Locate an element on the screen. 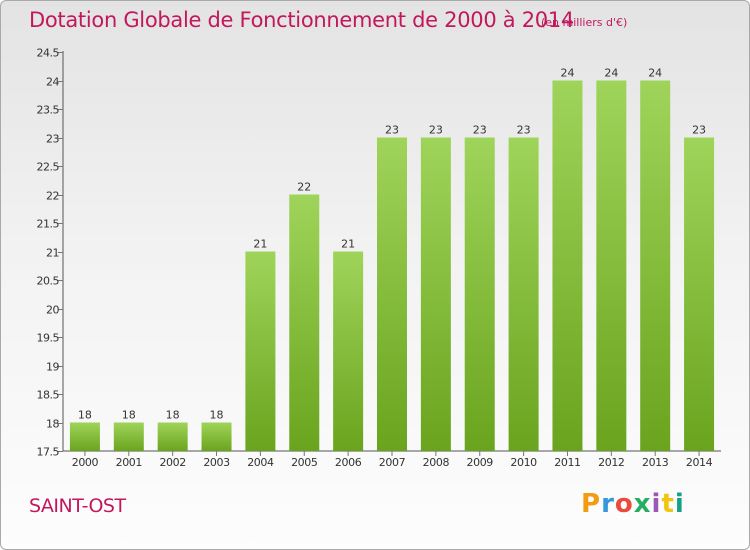 The width and height of the screenshot is (750, 550). proxiti-logo: Proxiti is located at coordinates (633, 504).